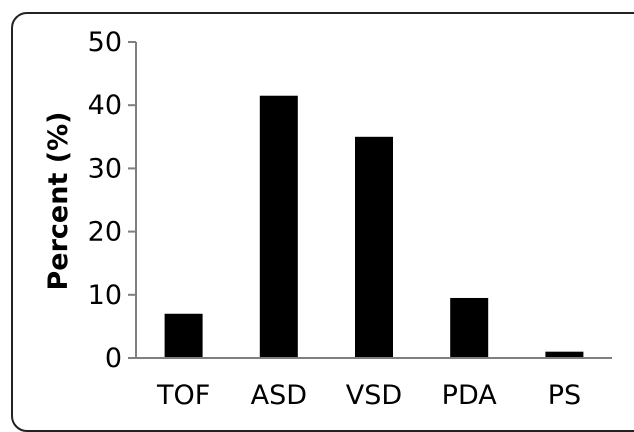 This screenshot has height=432, width=634. Describe the element at coordinates (113, 358) in the screenshot. I see `y-tick-label: 0` at that location.